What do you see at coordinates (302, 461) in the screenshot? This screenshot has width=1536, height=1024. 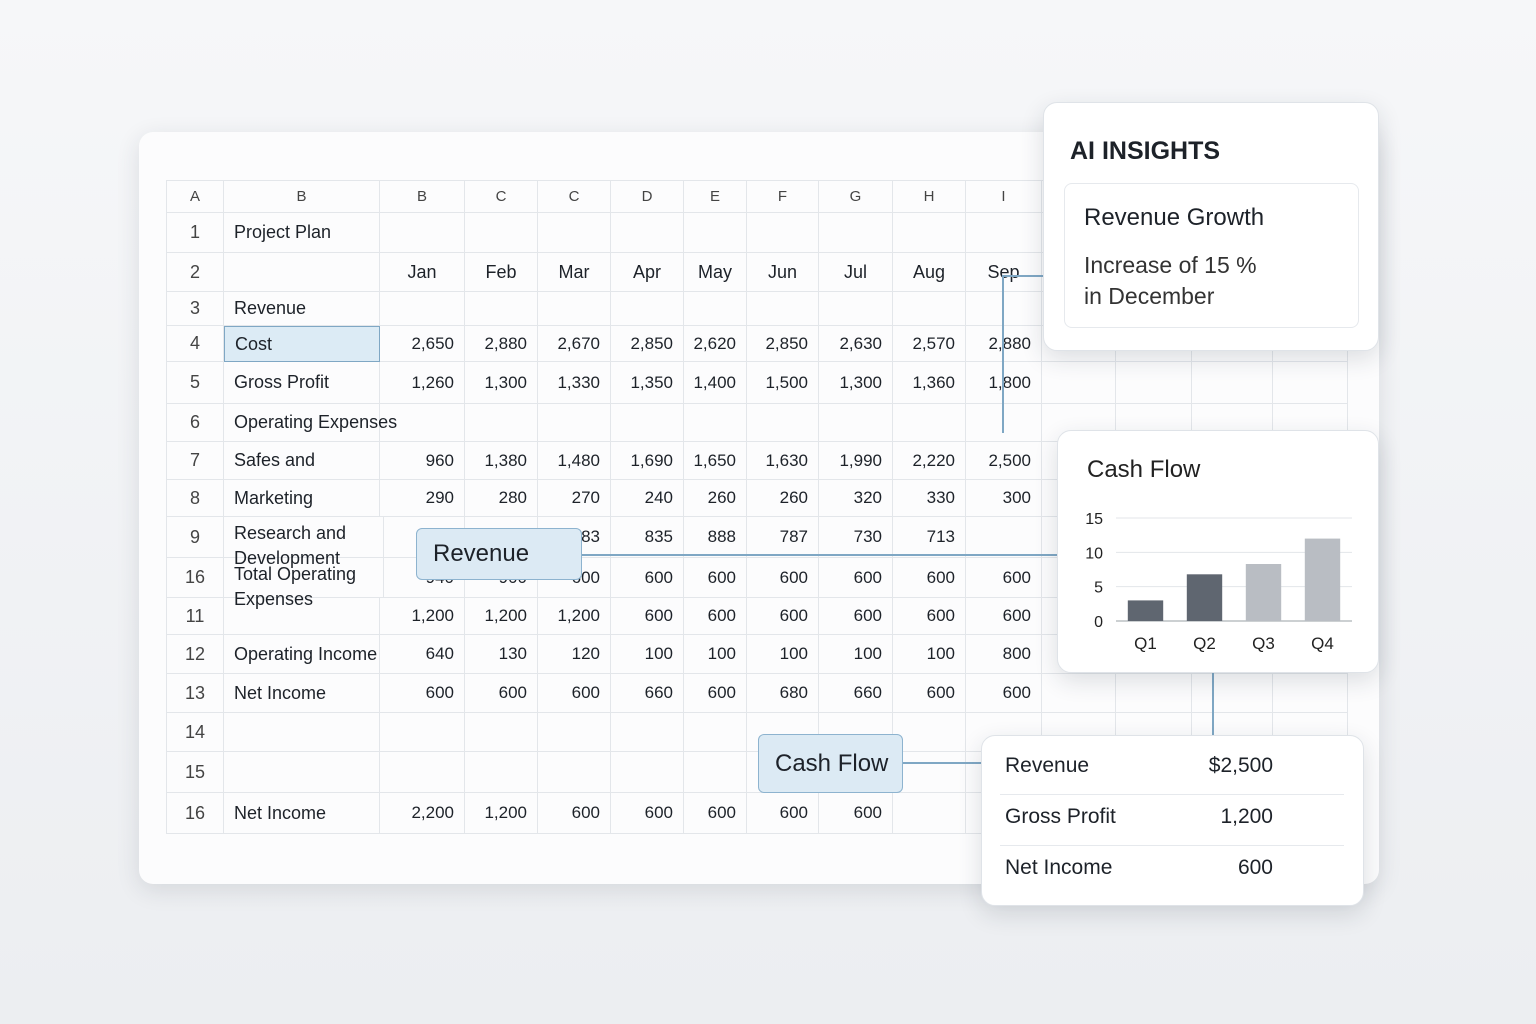 I see `cell: Safes and` at bounding box center [302, 461].